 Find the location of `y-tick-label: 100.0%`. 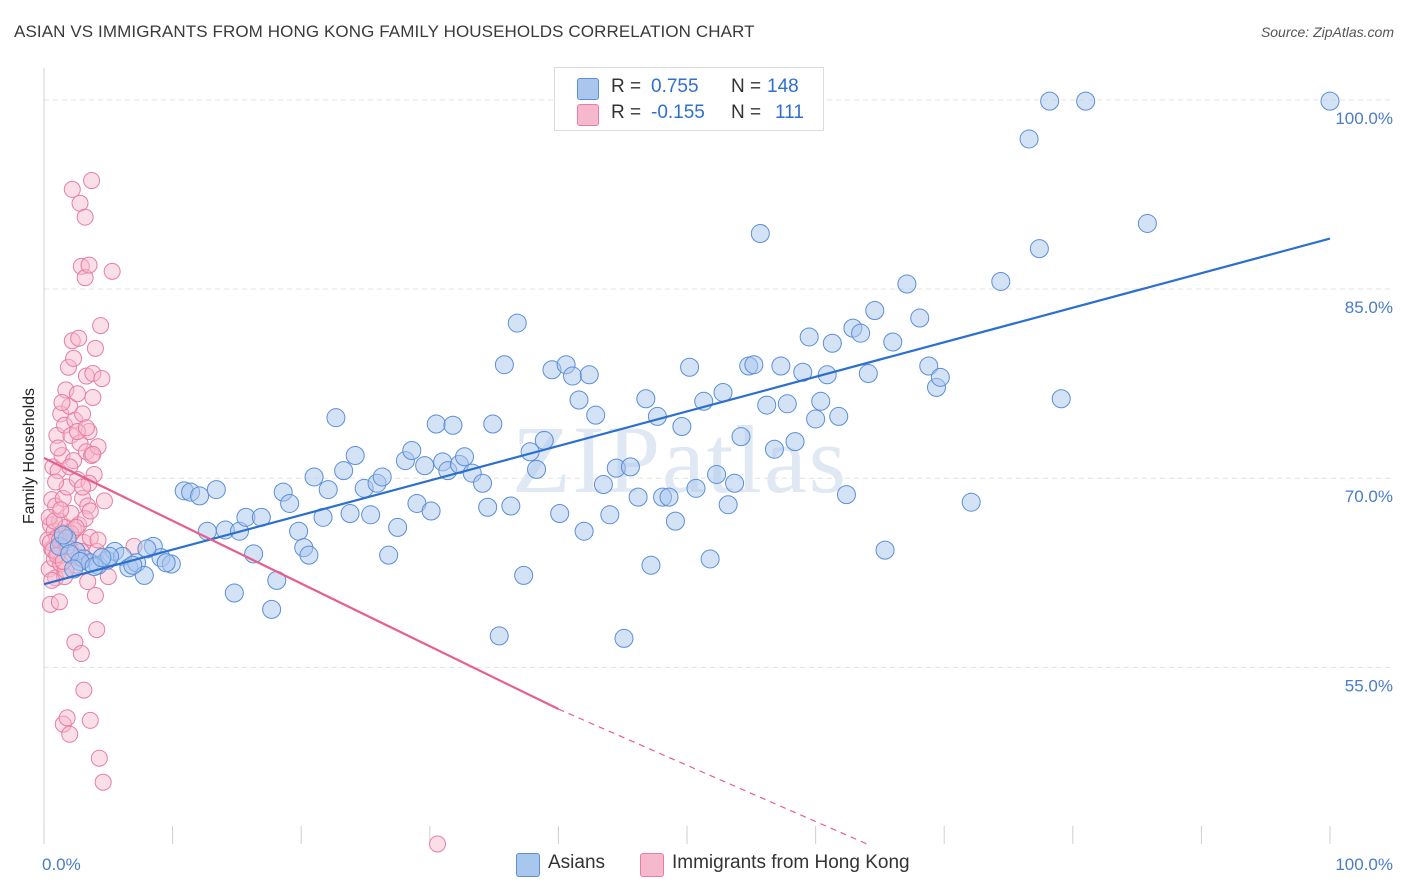

y-tick-label: 100.0% is located at coordinates (1364, 118).